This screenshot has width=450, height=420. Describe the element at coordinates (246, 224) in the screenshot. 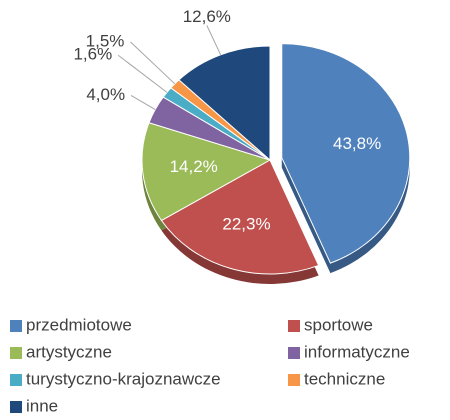

I see `data-label: 22,3%` at that location.